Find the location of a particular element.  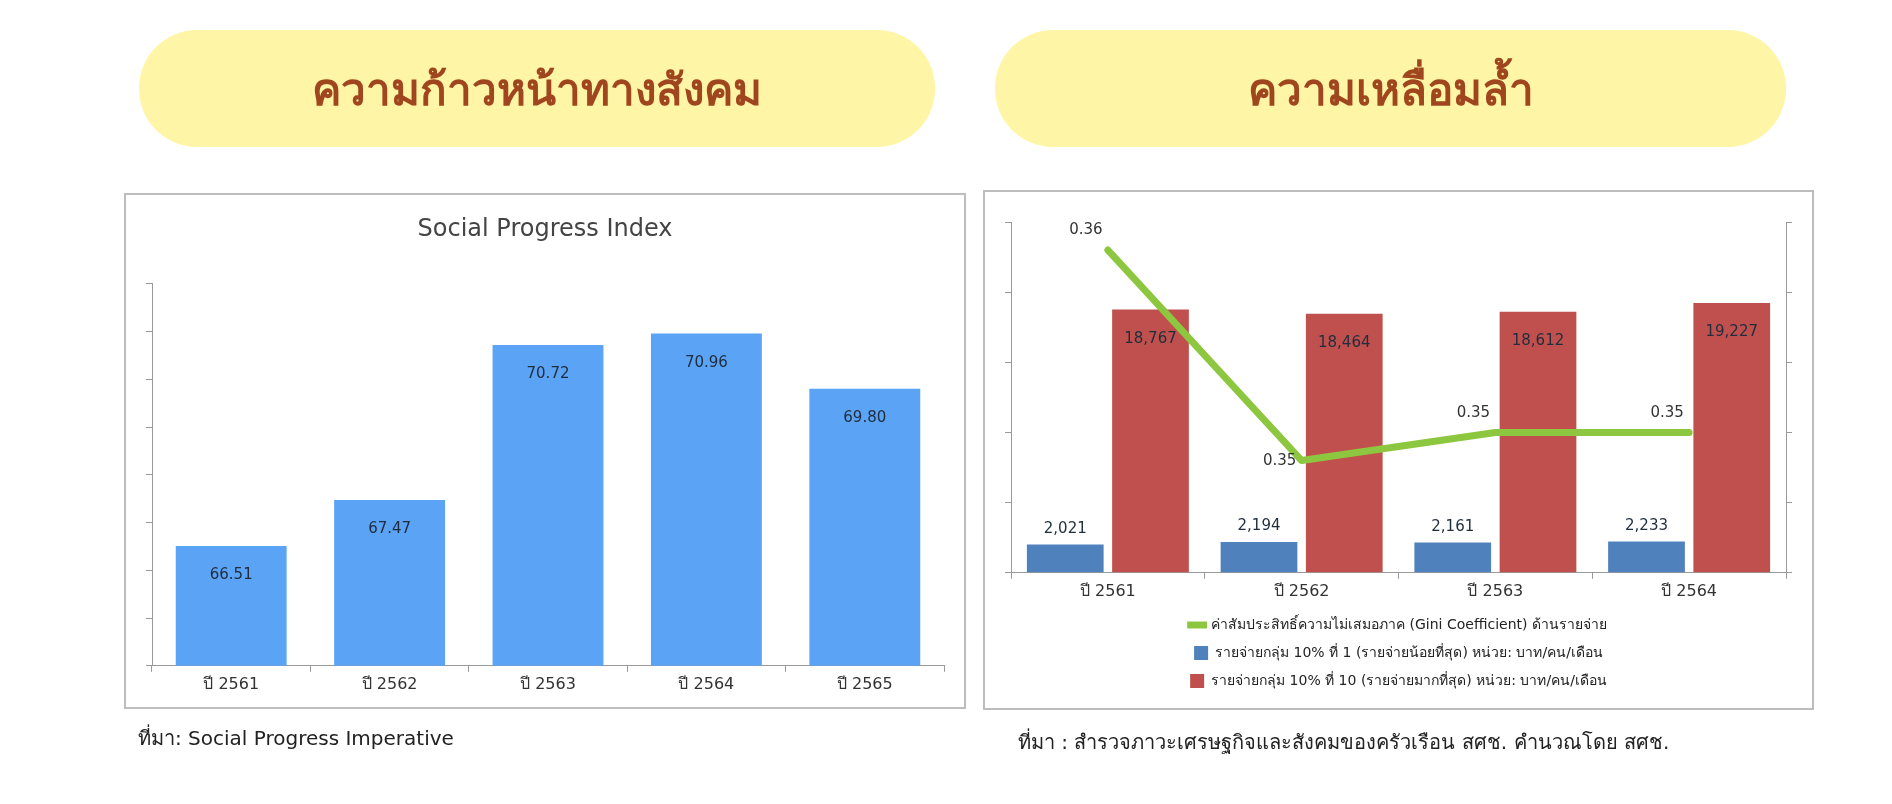

data-label: 0.36 is located at coordinates (1086, 229).